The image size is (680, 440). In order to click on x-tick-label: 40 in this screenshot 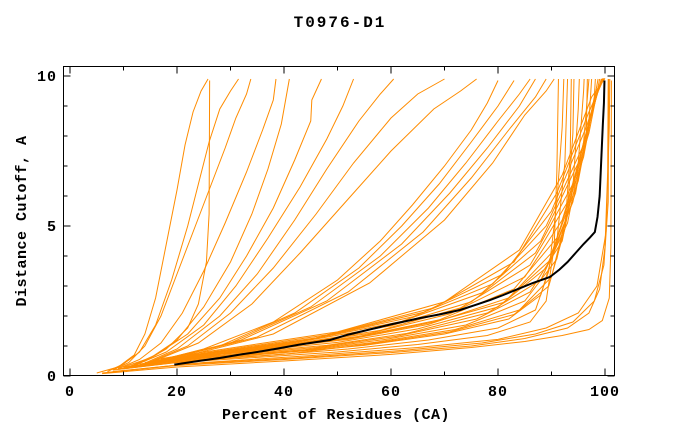, I will do `click(284, 392)`.